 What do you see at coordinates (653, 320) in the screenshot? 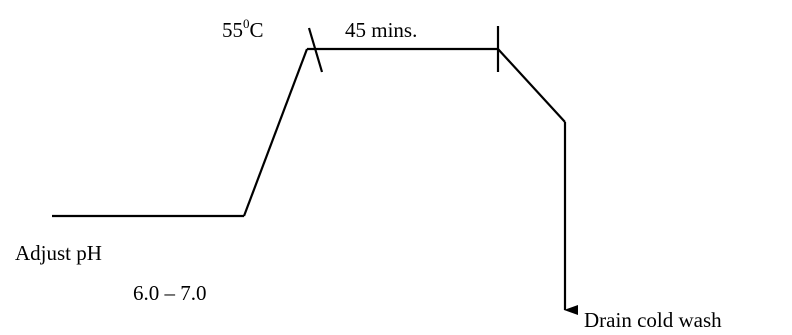
I see `drain-label: Drain cold wash` at bounding box center [653, 320].